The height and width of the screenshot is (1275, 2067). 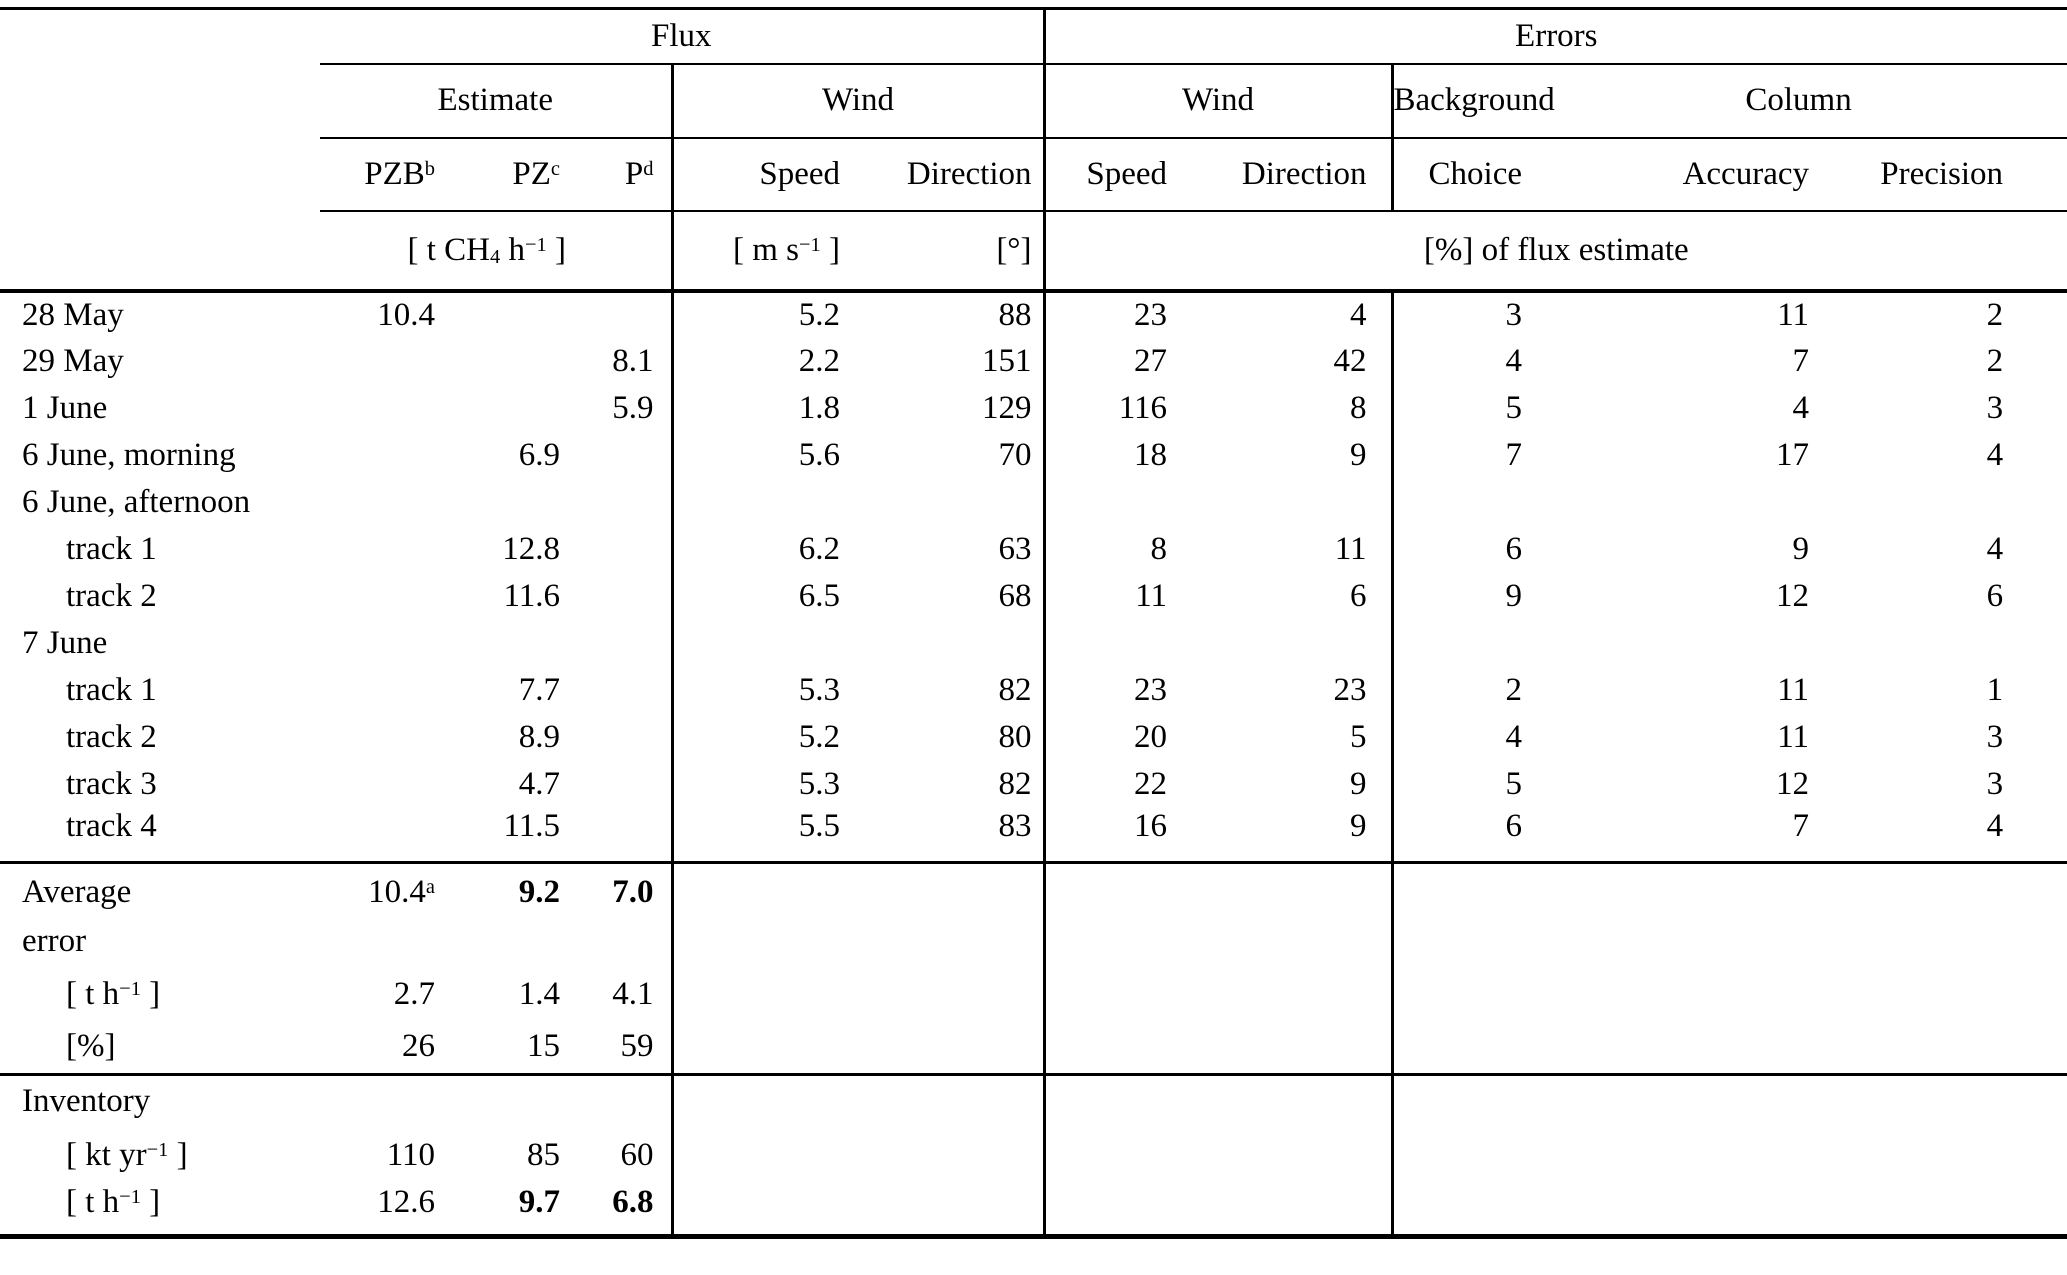 What do you see at coordinates (556, 249) in the screenshot?
I see `flux-unit-text: ]` at bounding box center [556, 249].